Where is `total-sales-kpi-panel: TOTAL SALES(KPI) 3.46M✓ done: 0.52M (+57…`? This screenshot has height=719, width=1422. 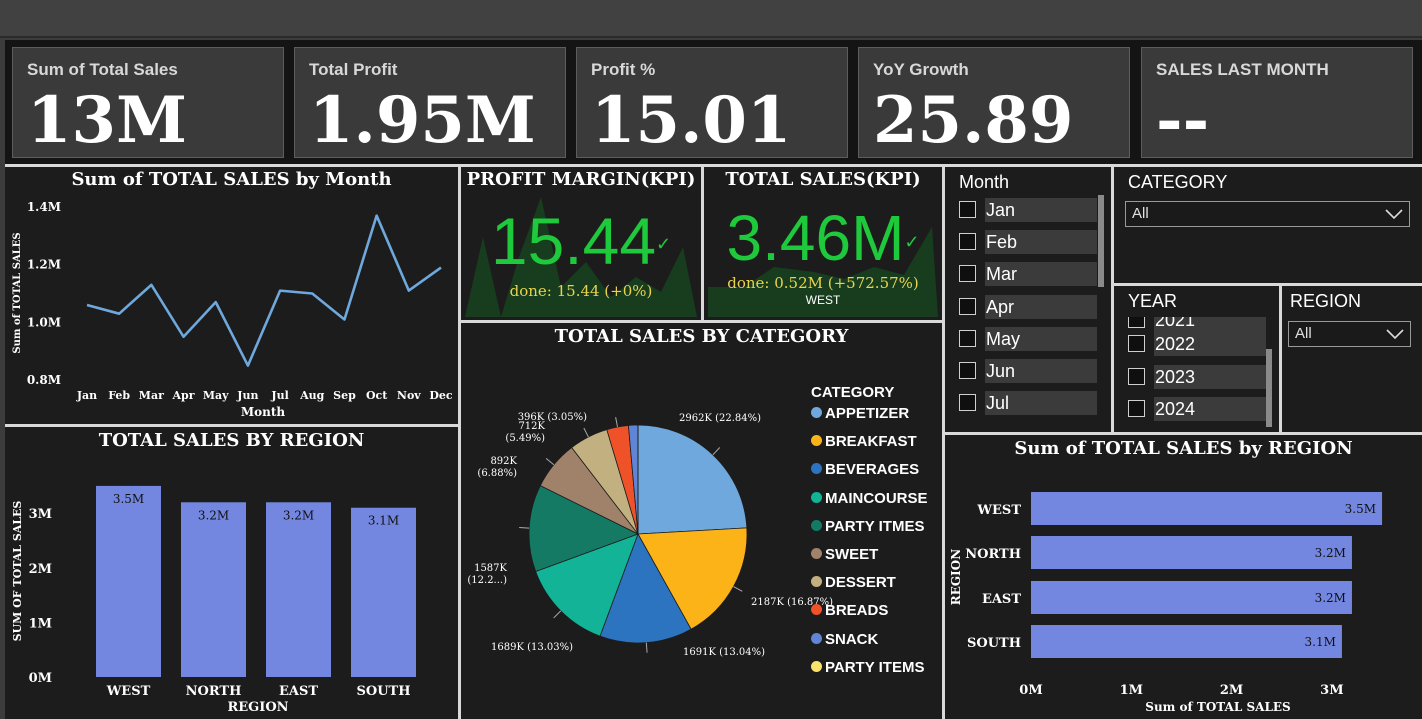 total-sales-kpi-panel: TOTAL SALES(KPI) 3.46M✓ done: 0.52M (+57… is located at coordinates (823, 243).